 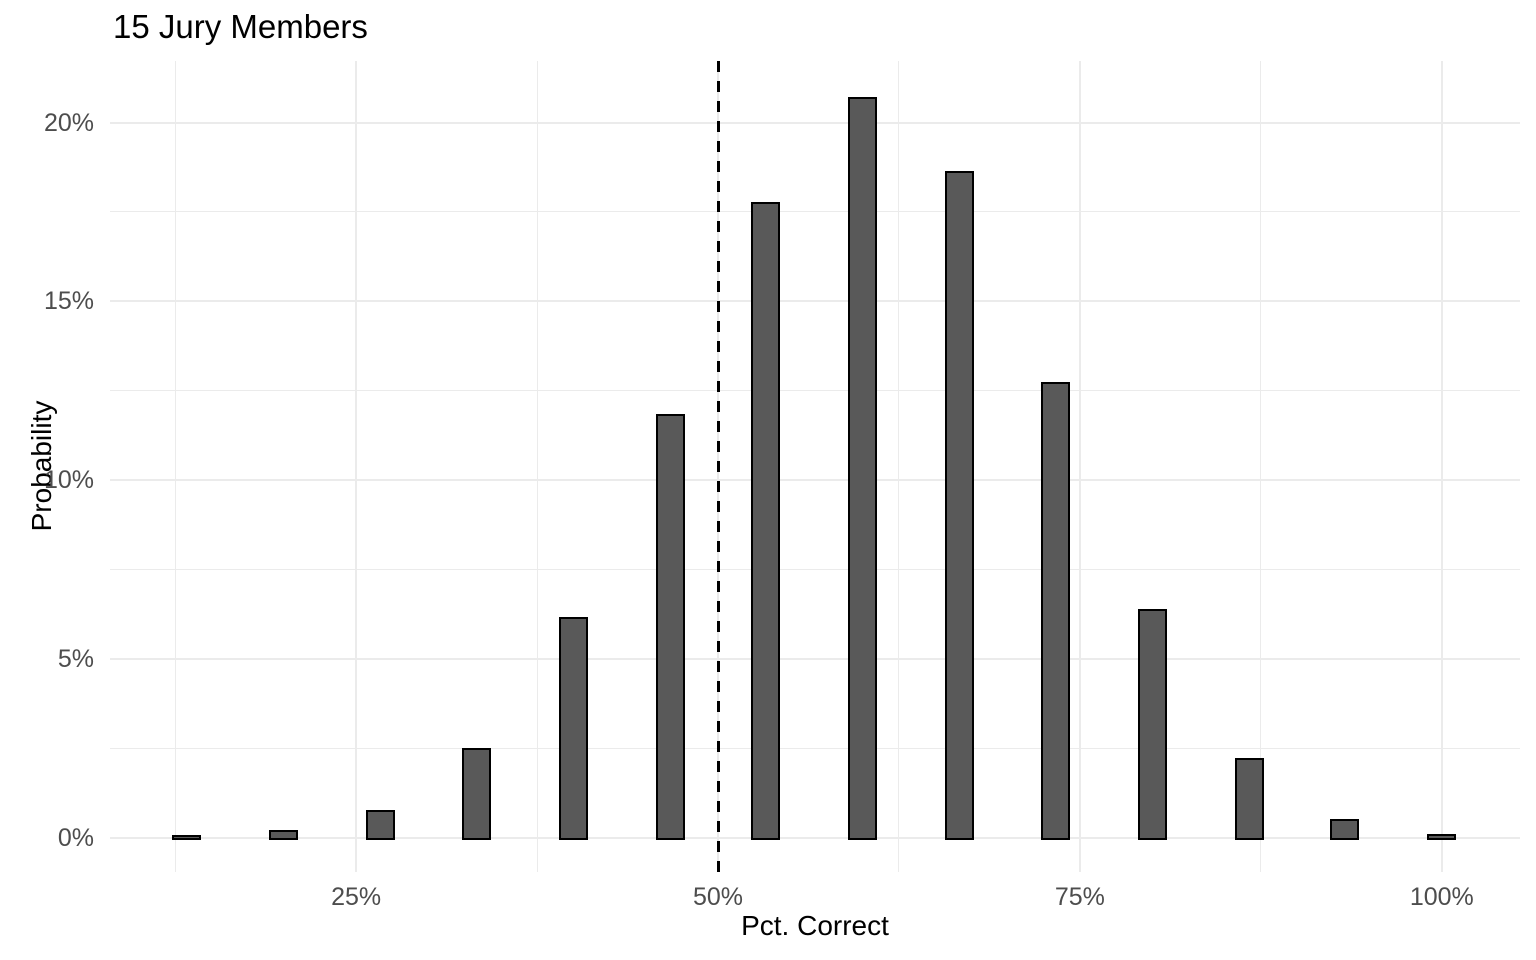 What do you see at coordinates (815, 925) in the screenshot?
I see `x-axis-title: Pct. Correct` at bounding box center [815, 925].